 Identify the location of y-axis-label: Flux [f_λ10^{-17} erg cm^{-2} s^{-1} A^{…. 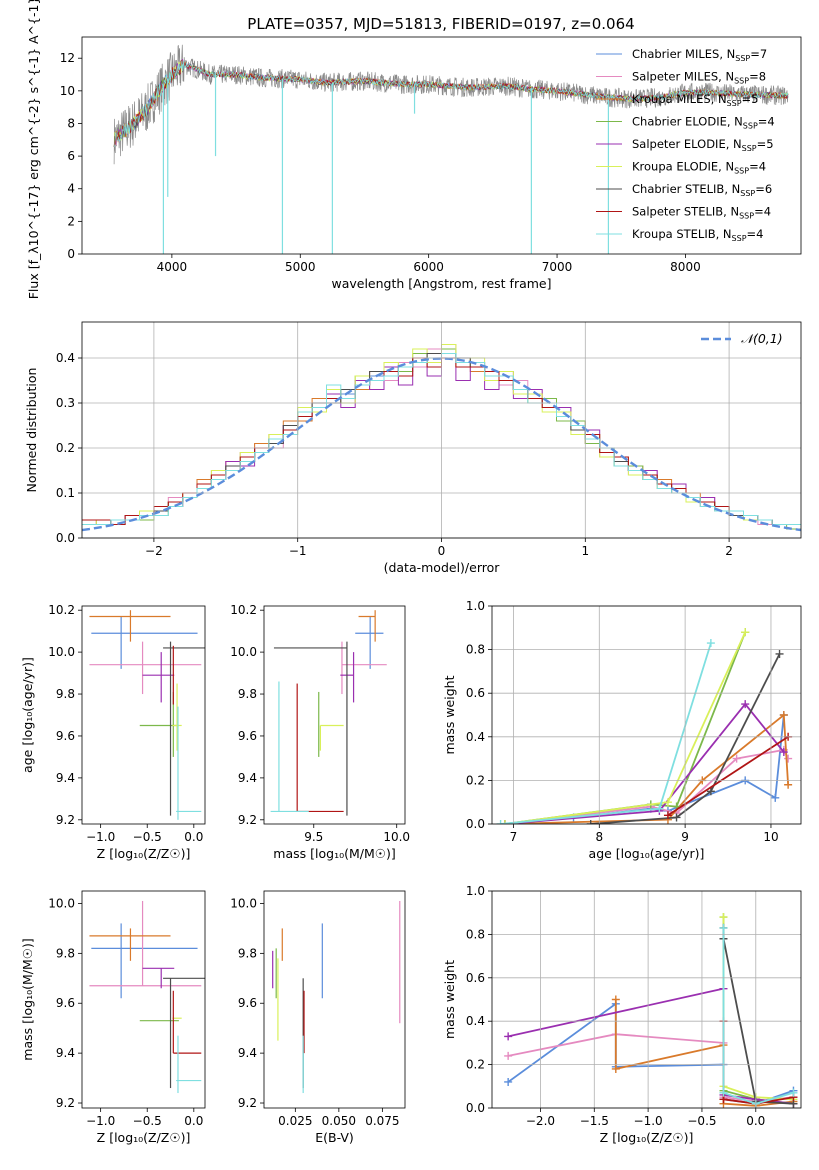
(33, 149).